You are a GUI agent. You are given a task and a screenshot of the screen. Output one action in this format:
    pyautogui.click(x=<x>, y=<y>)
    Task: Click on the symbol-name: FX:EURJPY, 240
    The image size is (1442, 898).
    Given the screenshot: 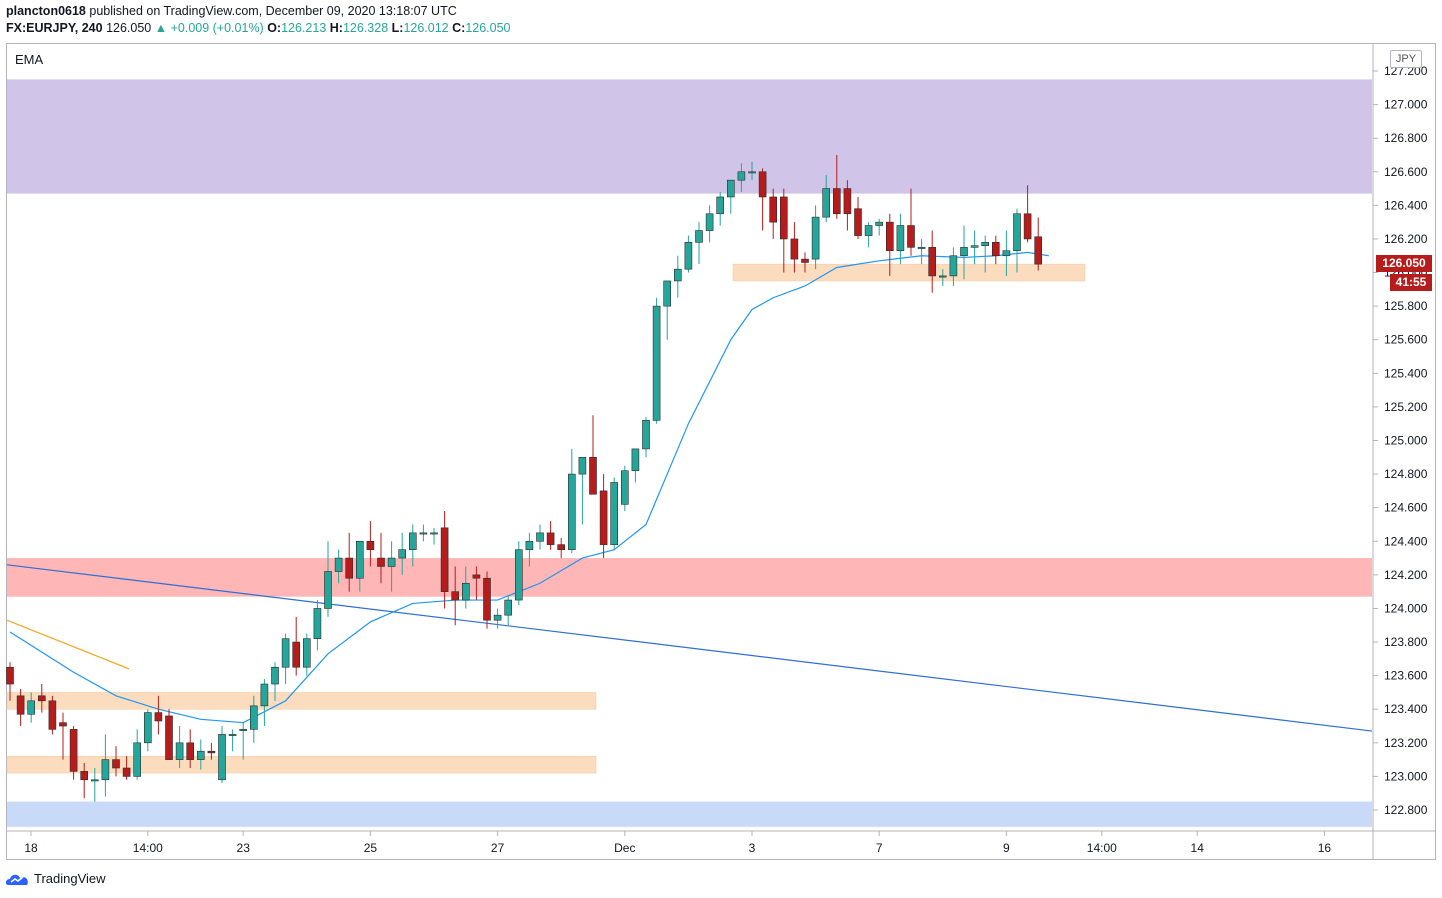 What is the action you would take?
    pyautogui.click(x=54, y=28)
    